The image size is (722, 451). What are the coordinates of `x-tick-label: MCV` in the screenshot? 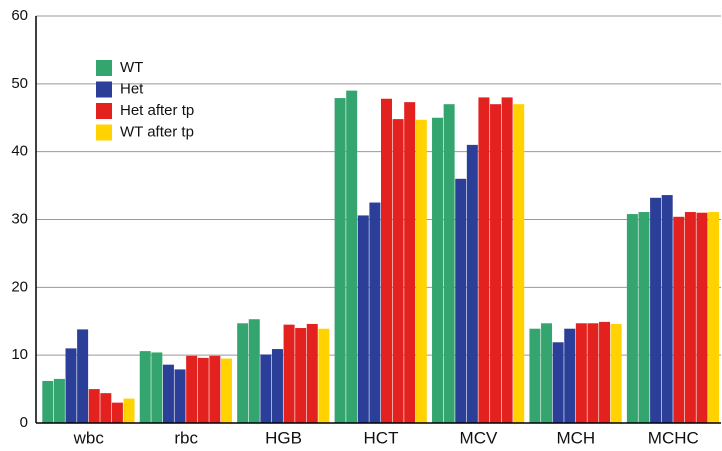 It's located at (479, 437).